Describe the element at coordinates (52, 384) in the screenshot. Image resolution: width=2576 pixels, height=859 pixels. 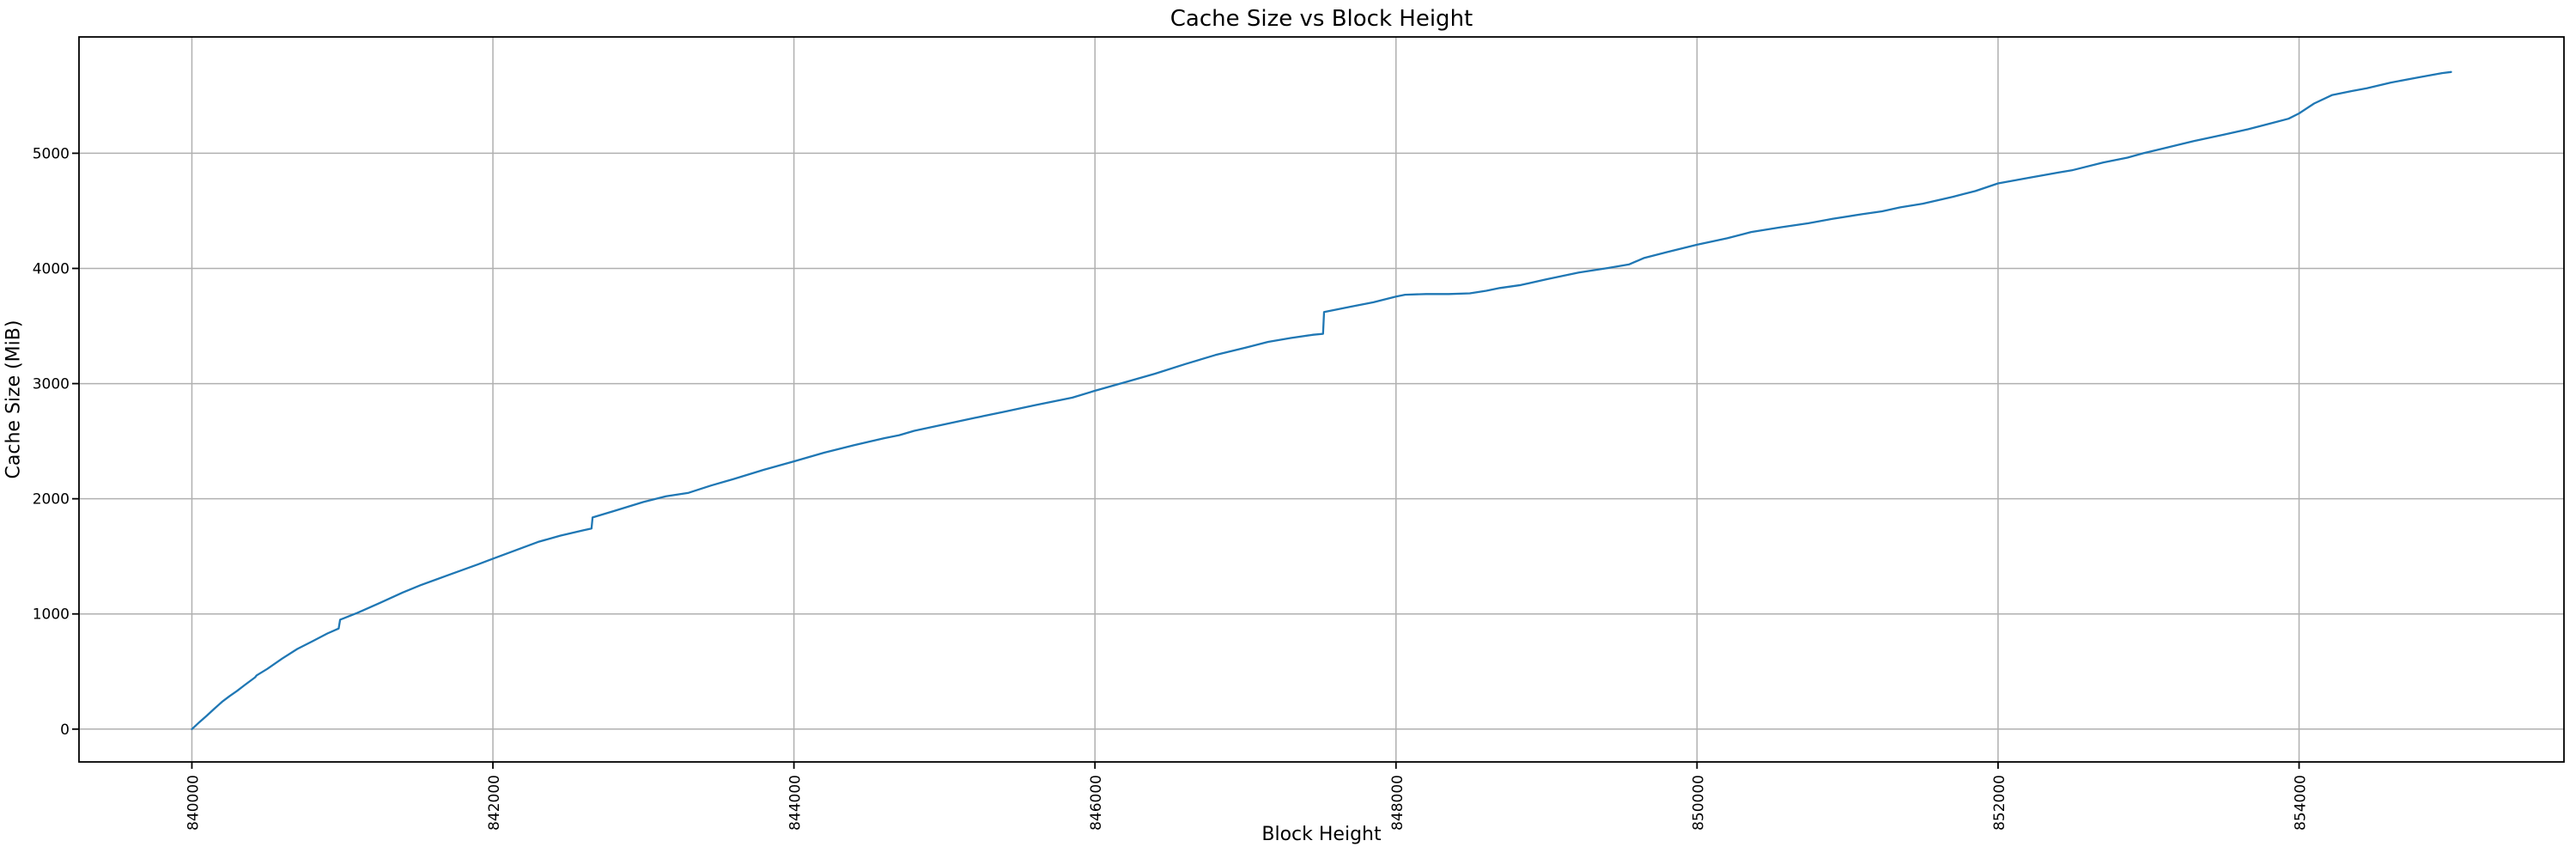
I see `y-tick-label: 3000` at that location.